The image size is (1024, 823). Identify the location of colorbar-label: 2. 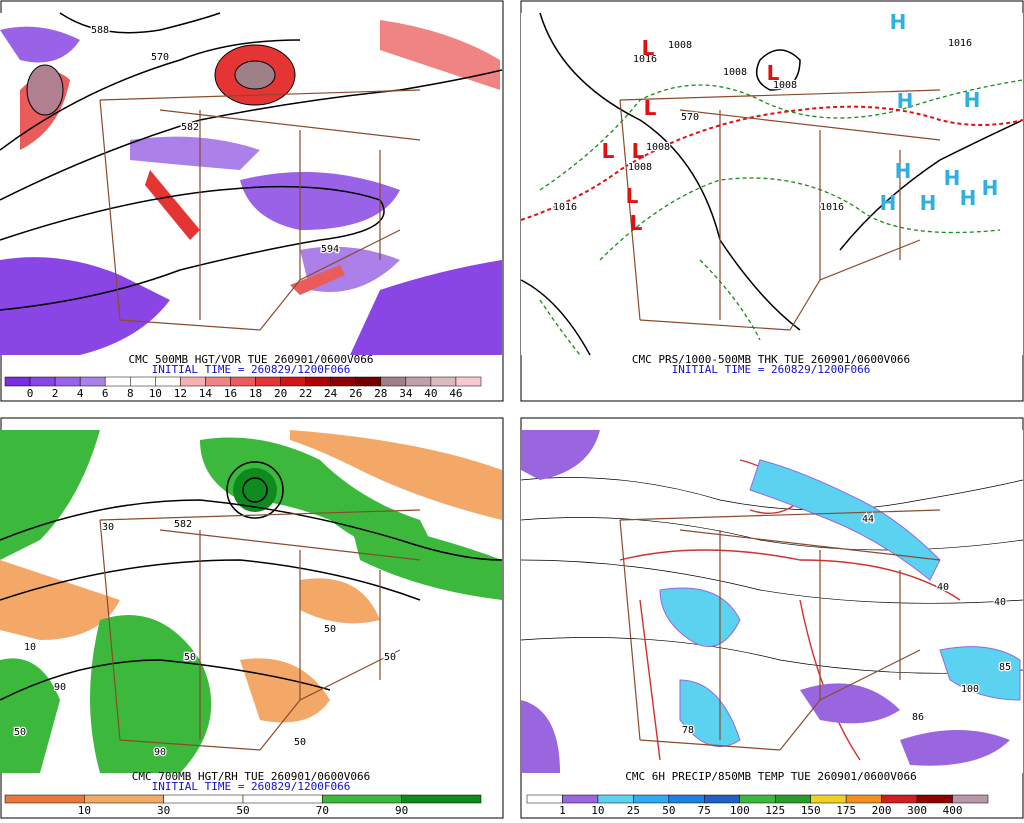
(55, 393).